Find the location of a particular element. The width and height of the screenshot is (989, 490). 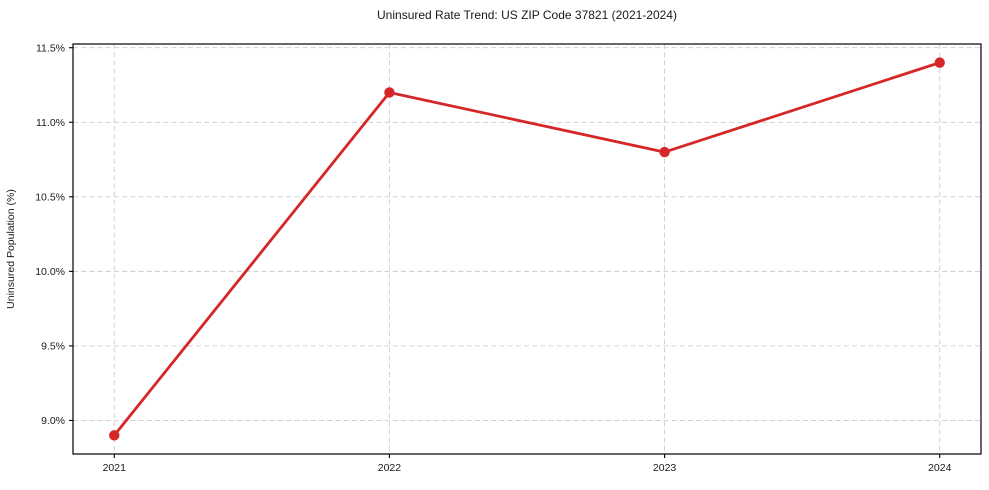

y-tick-label: 9.5% is located at coordinates (53, 347).